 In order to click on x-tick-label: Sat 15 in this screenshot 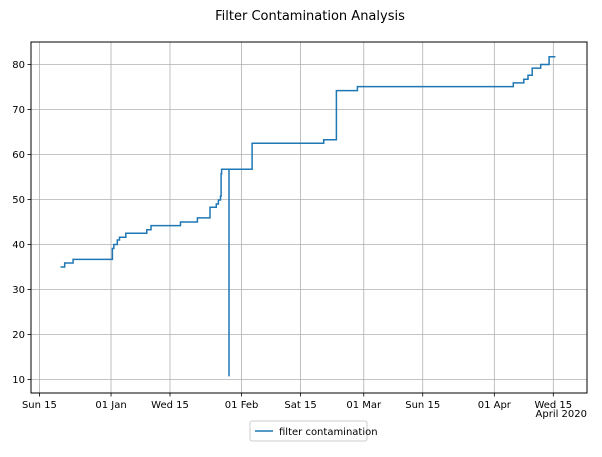, I will do `click(300, 405)`.